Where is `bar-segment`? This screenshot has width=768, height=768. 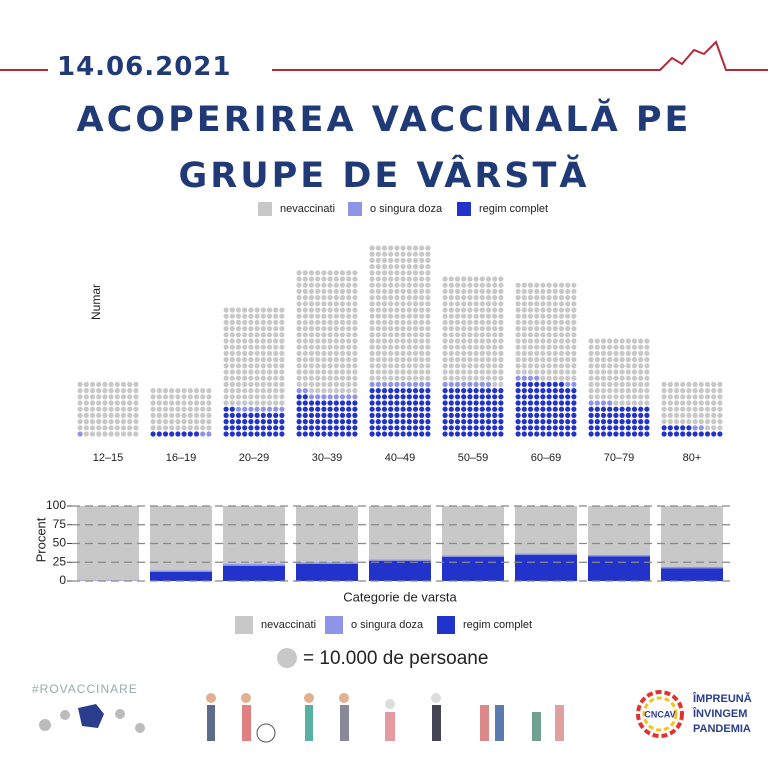
bar-segment is located at coordinates (692, 567).